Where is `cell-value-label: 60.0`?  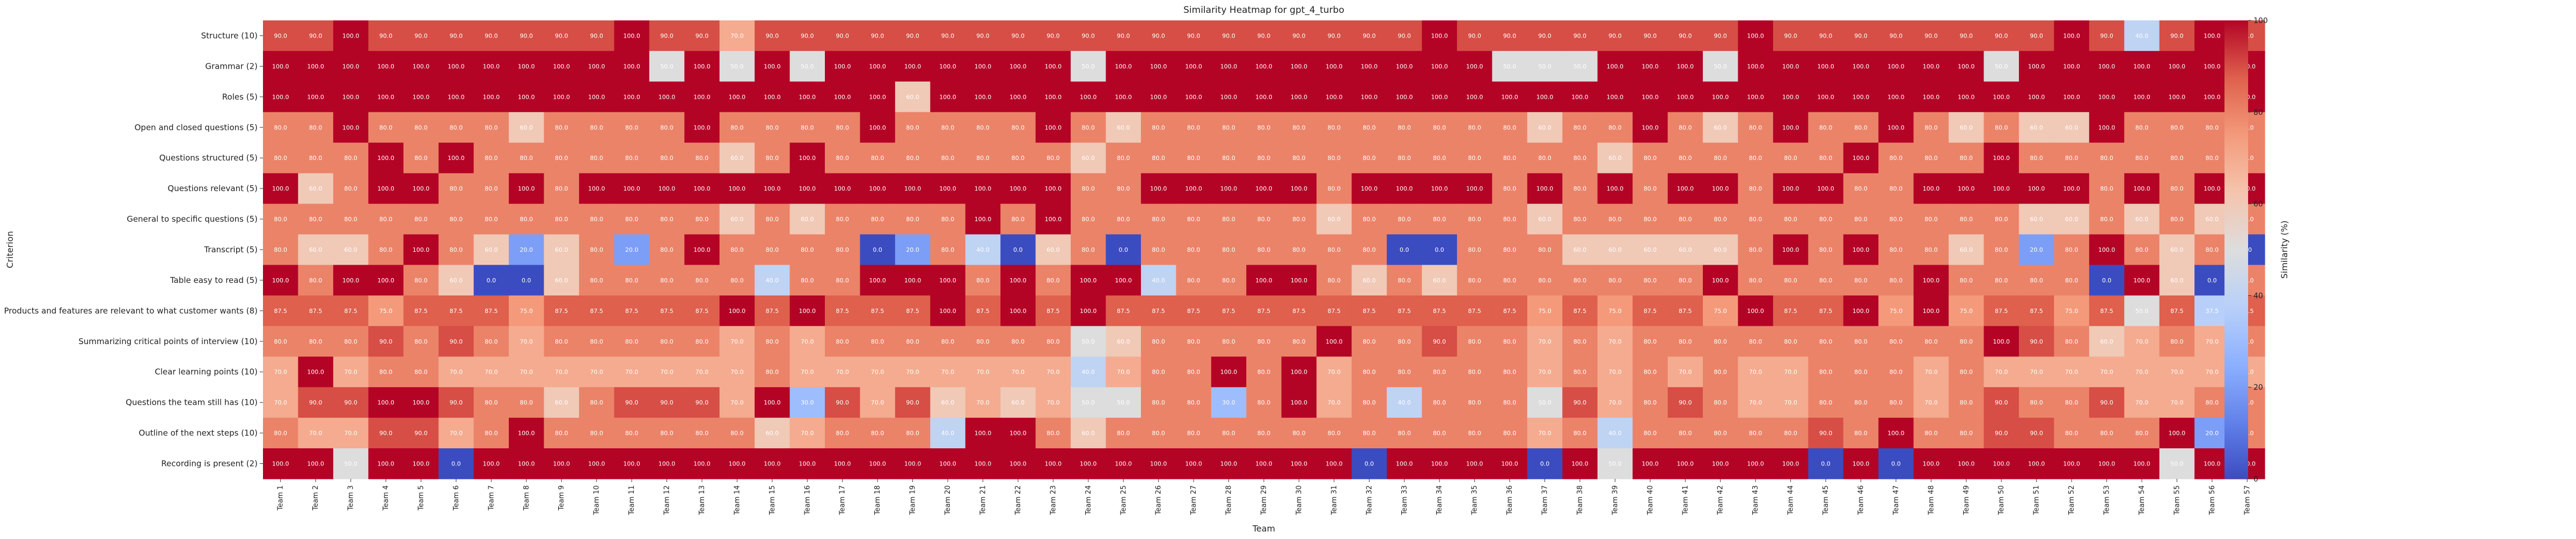 cell-value-label: 60.0 is located at coordinates (1615, 249).